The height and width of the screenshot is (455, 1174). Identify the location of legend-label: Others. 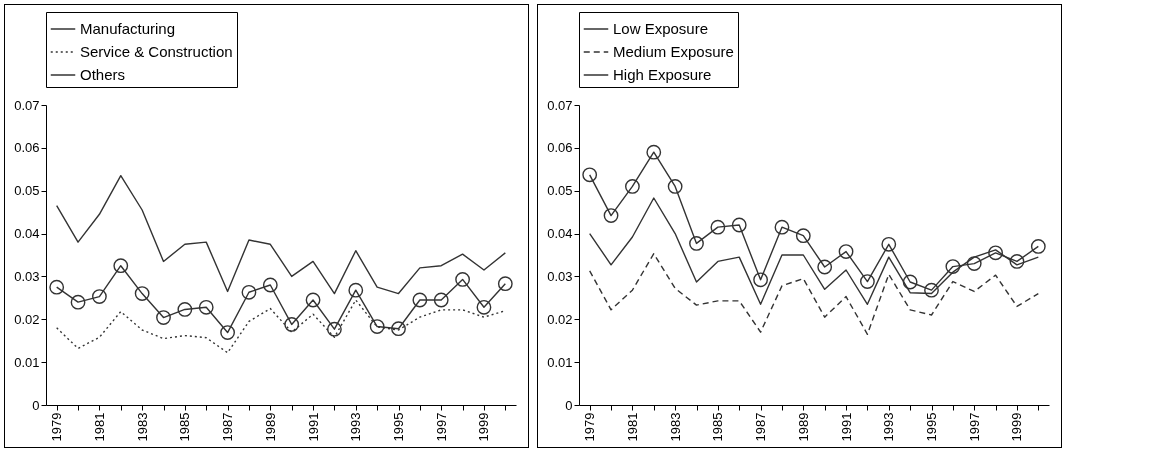
(103, 74).